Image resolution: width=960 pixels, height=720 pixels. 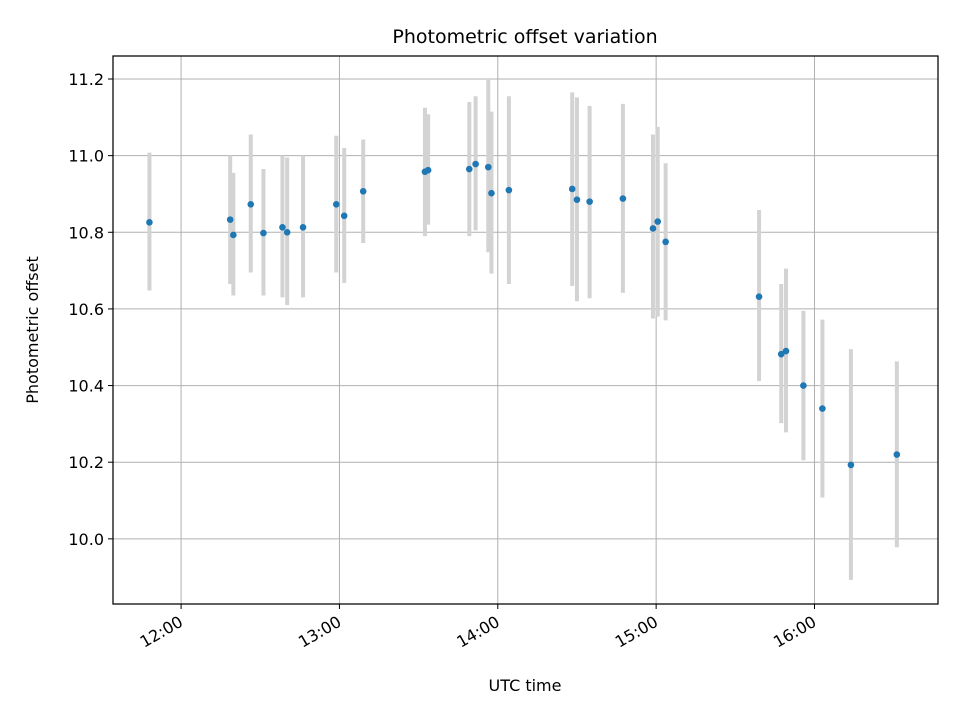 I want to click on y-axis-label: Photometric offset, so click(x=32, y=330).